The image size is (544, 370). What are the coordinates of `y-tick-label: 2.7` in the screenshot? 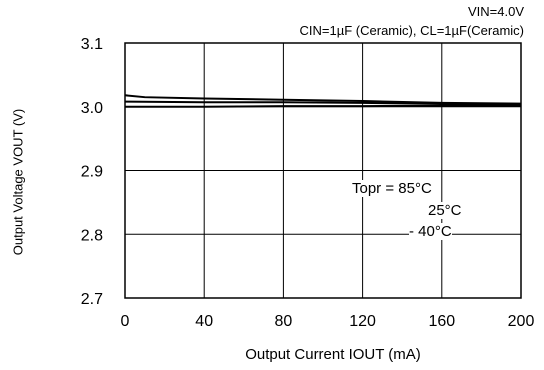 It's located at (92, 299).